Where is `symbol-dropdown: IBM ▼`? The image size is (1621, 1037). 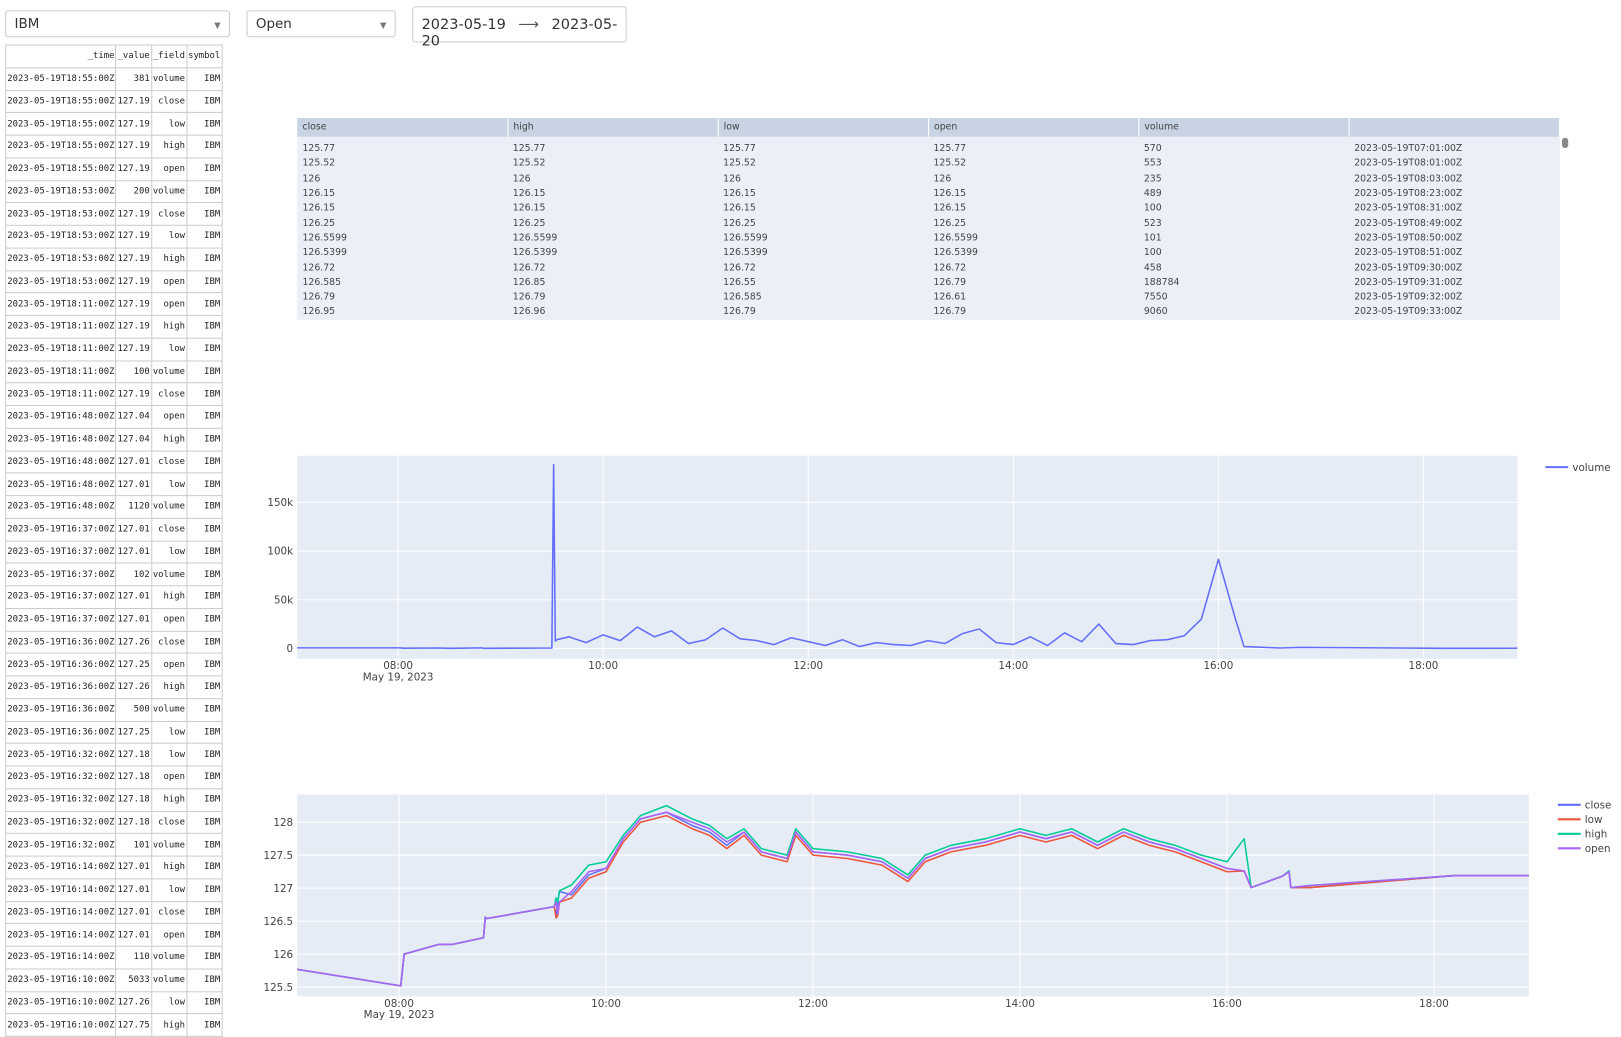 symbol-dropdown: IBM ▼ is located at coordinates (117, 24).